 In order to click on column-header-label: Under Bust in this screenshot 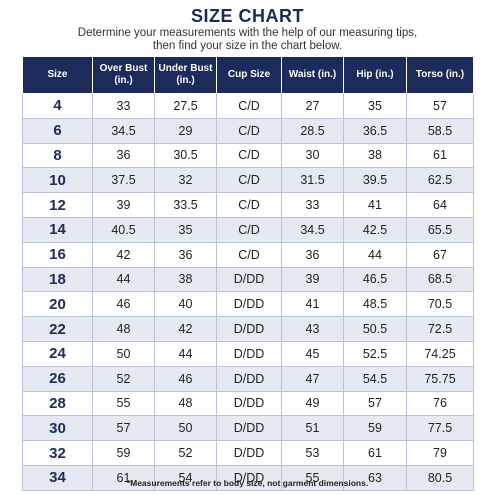, I will do `click(185, 68)`.